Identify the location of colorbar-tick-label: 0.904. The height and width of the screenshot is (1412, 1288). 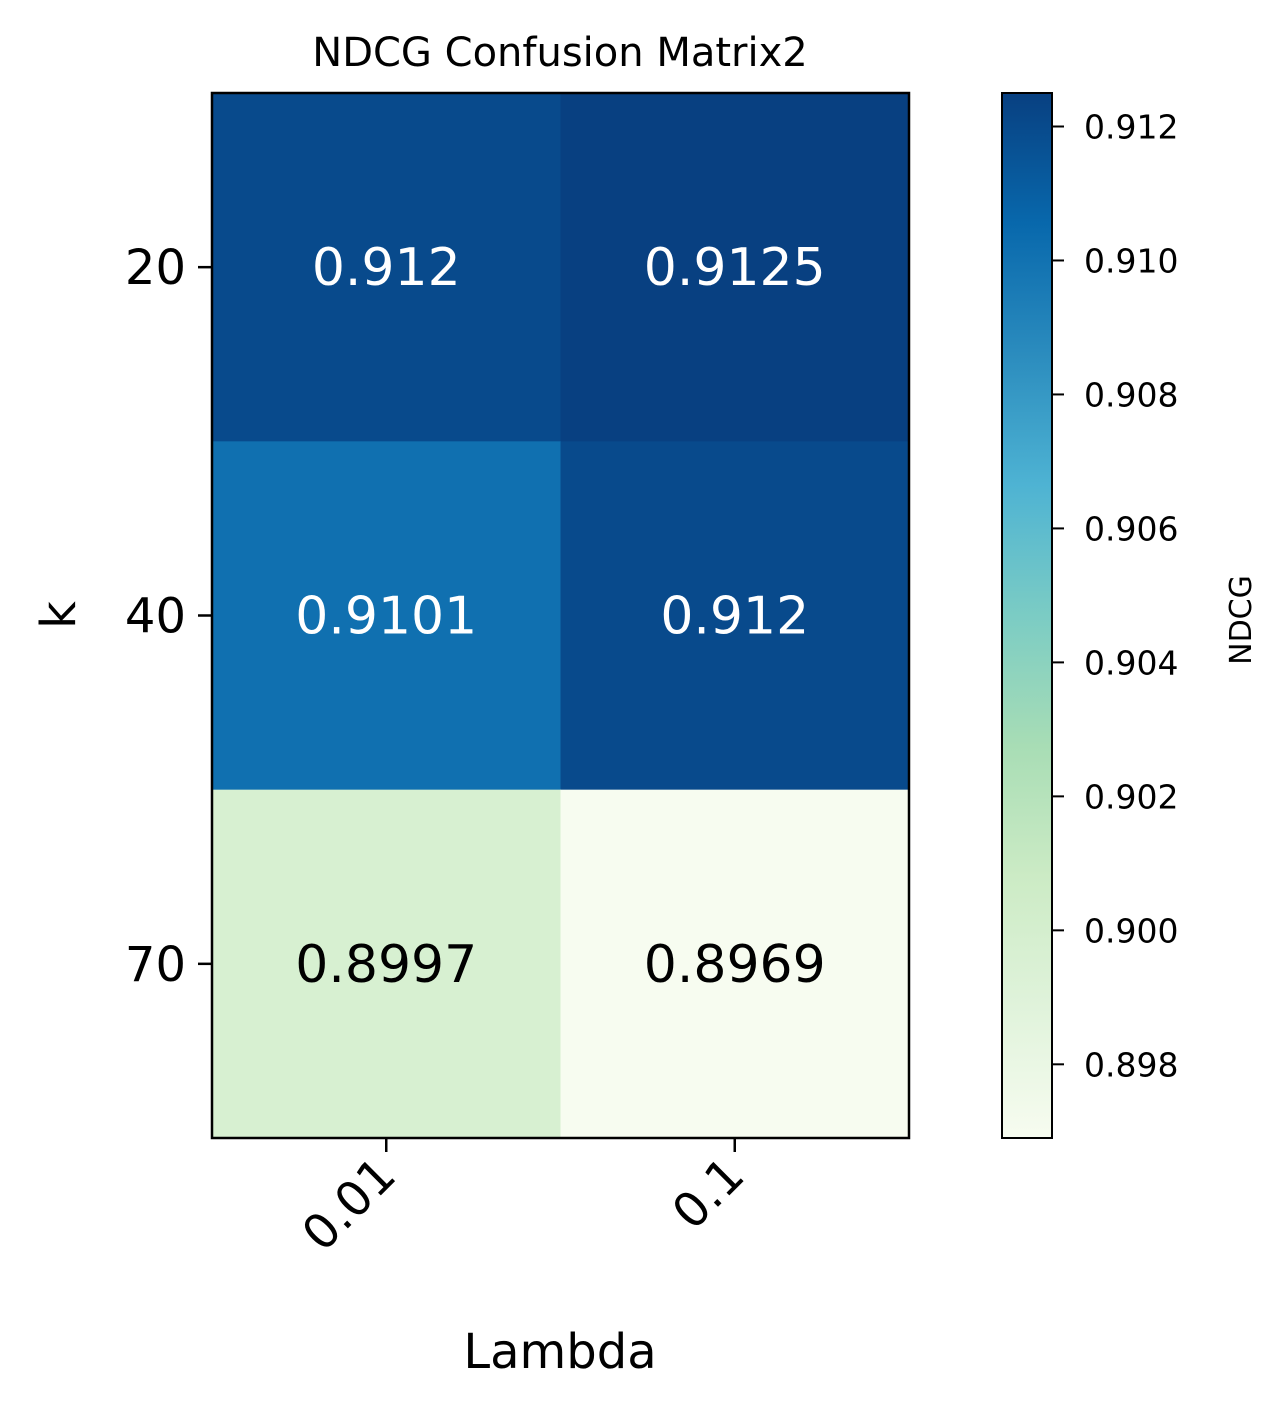
(1131, 662).